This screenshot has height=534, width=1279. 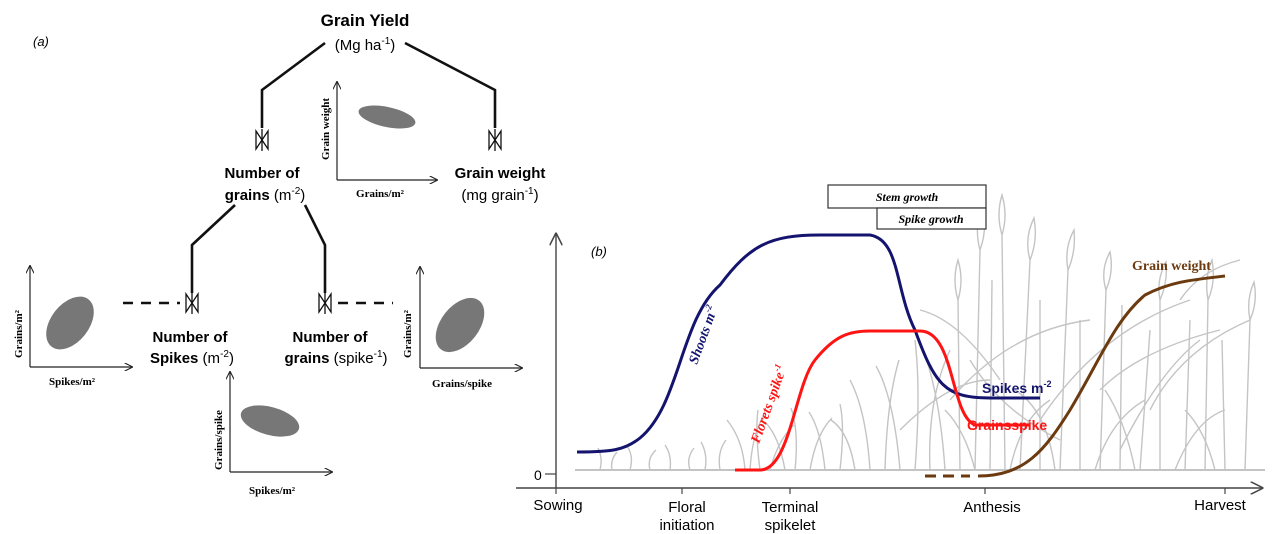 I want to click on plot-grains-vs-spikes: Grains/m² Spikes/m², so click(x=72, y=327).